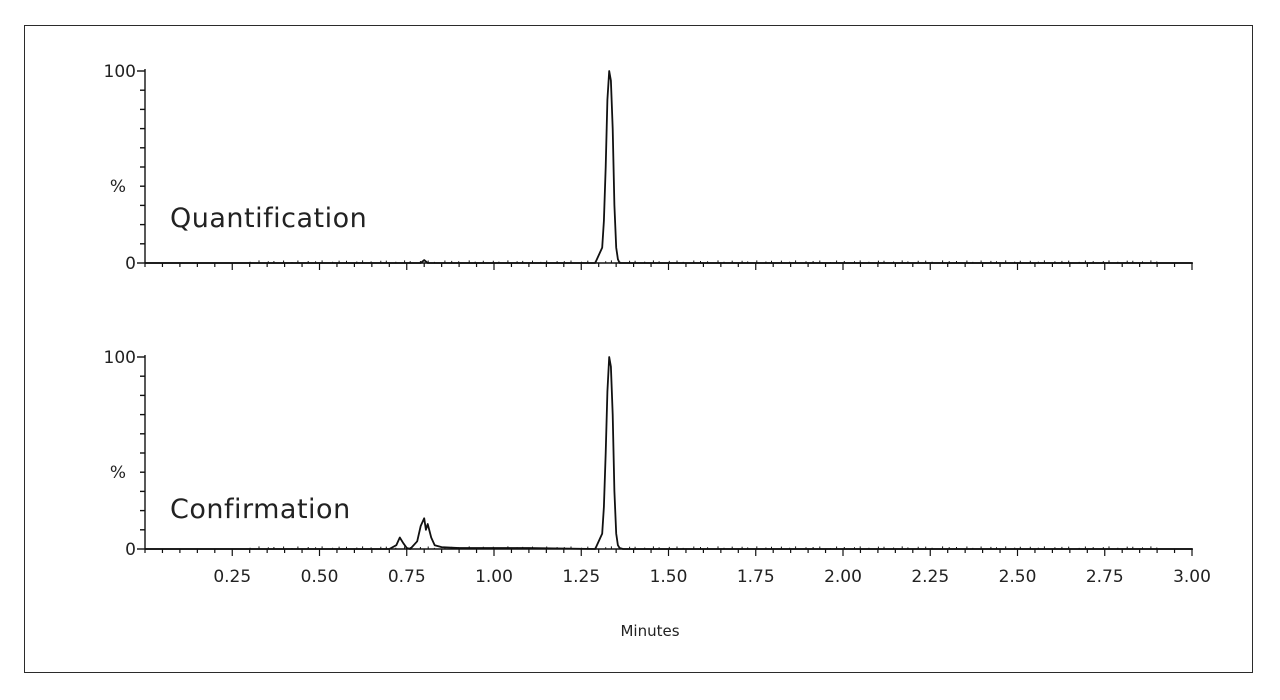 Image resolution: width=1280 pixels, height=700 pixels. Describe the element at coordinates (232, 577) in the screenshot. I see `x-tick-label: 0.25` at that location.